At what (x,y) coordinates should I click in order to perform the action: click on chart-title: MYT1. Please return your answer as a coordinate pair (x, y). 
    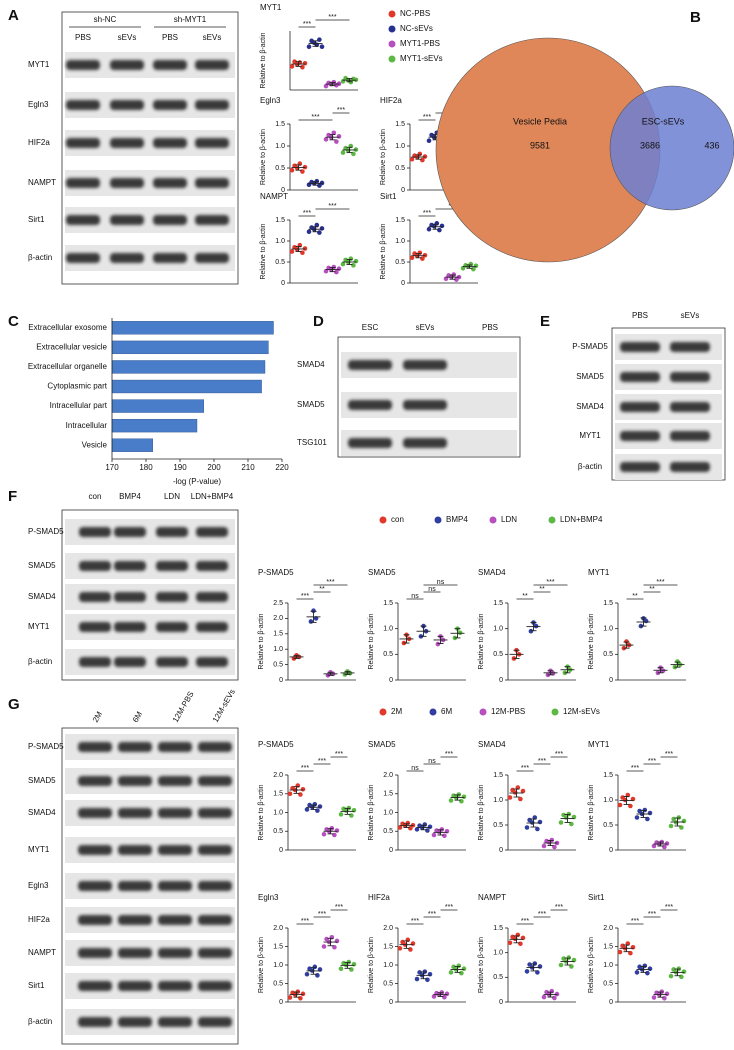
    Looking at the image, I should click on (271, 7).